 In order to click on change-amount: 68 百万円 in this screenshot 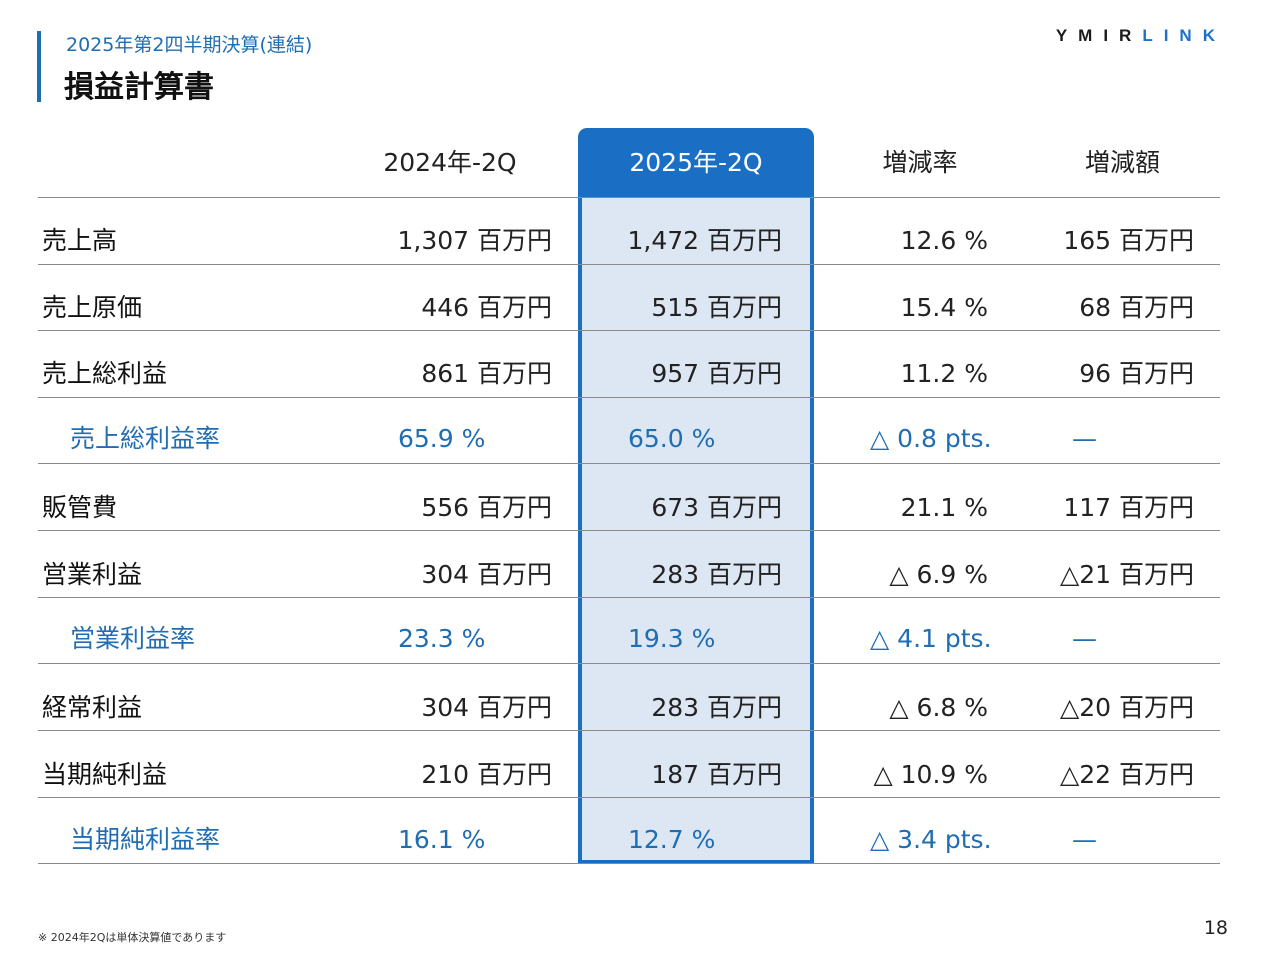, I will do `click(1136, 307)`.